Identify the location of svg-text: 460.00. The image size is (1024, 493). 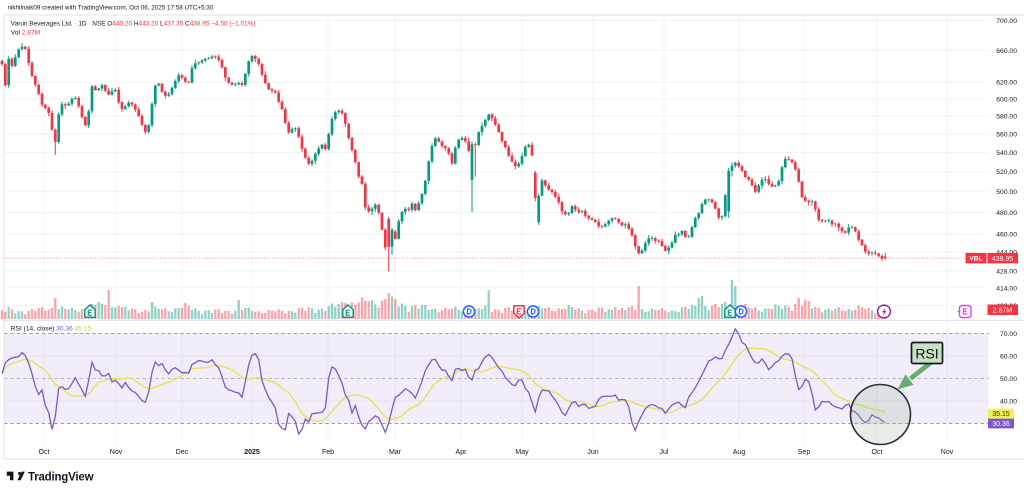
(1006, 235).